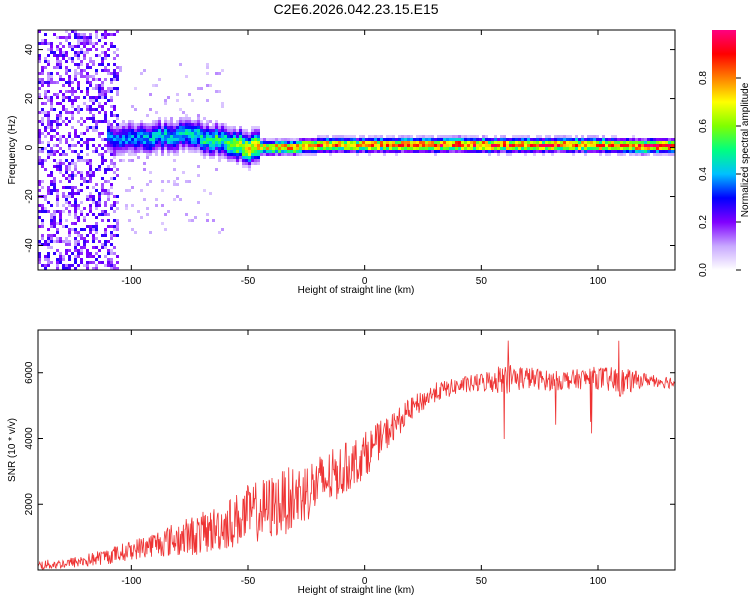 The height and width of the screenshot is (600, 750). I want to click on spectrogram-x-label: Height of straight line (km), so click(356, 290).